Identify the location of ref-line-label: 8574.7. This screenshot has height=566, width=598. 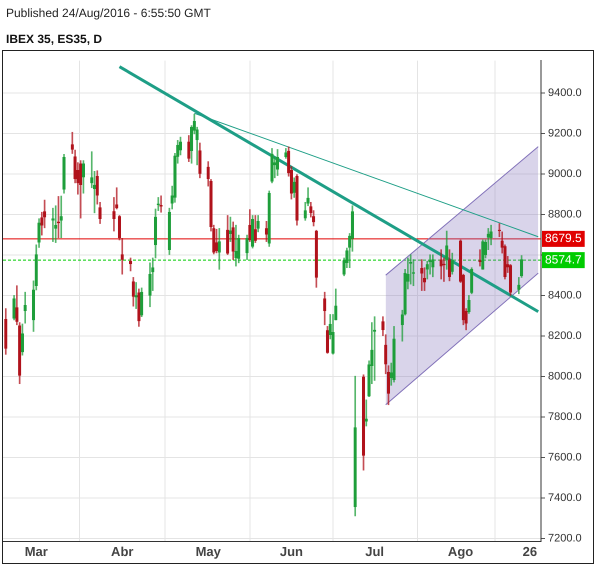
(563, 259).